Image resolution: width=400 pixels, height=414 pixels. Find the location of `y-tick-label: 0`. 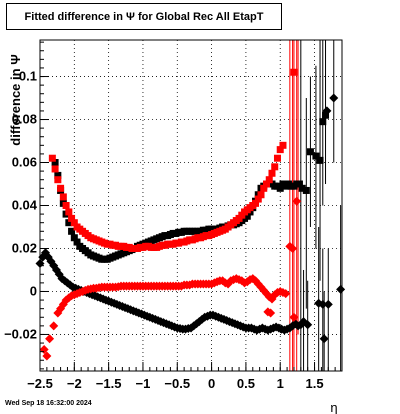

y-tick-label: 0 is located at coordinates (33, 290).